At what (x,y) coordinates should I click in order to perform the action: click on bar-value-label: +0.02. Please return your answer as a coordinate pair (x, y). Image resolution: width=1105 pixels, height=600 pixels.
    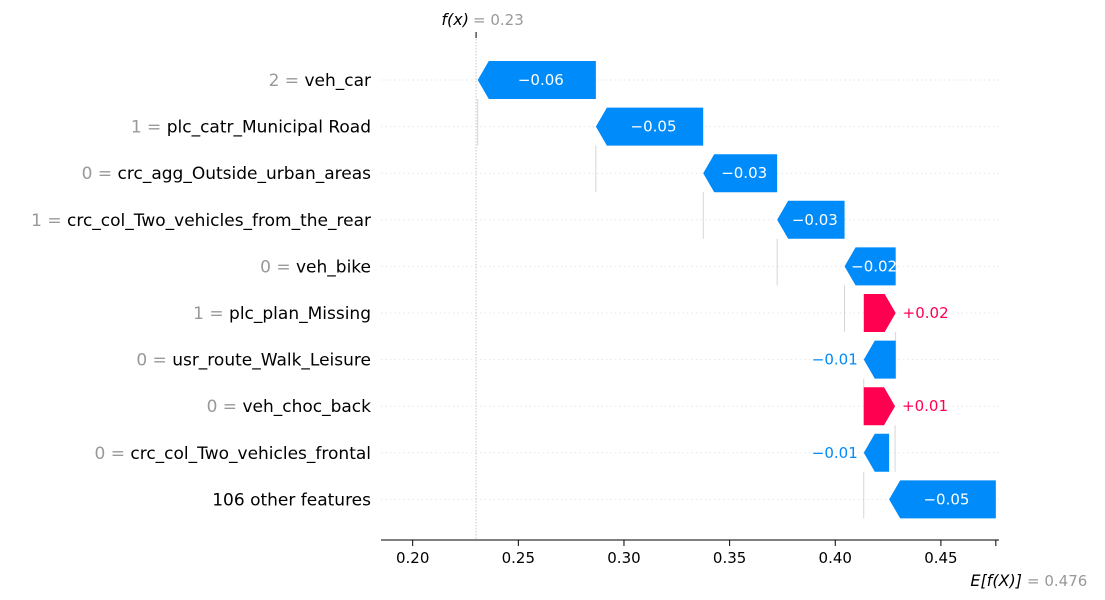
    Looking at the image, I should click on (926, 313).